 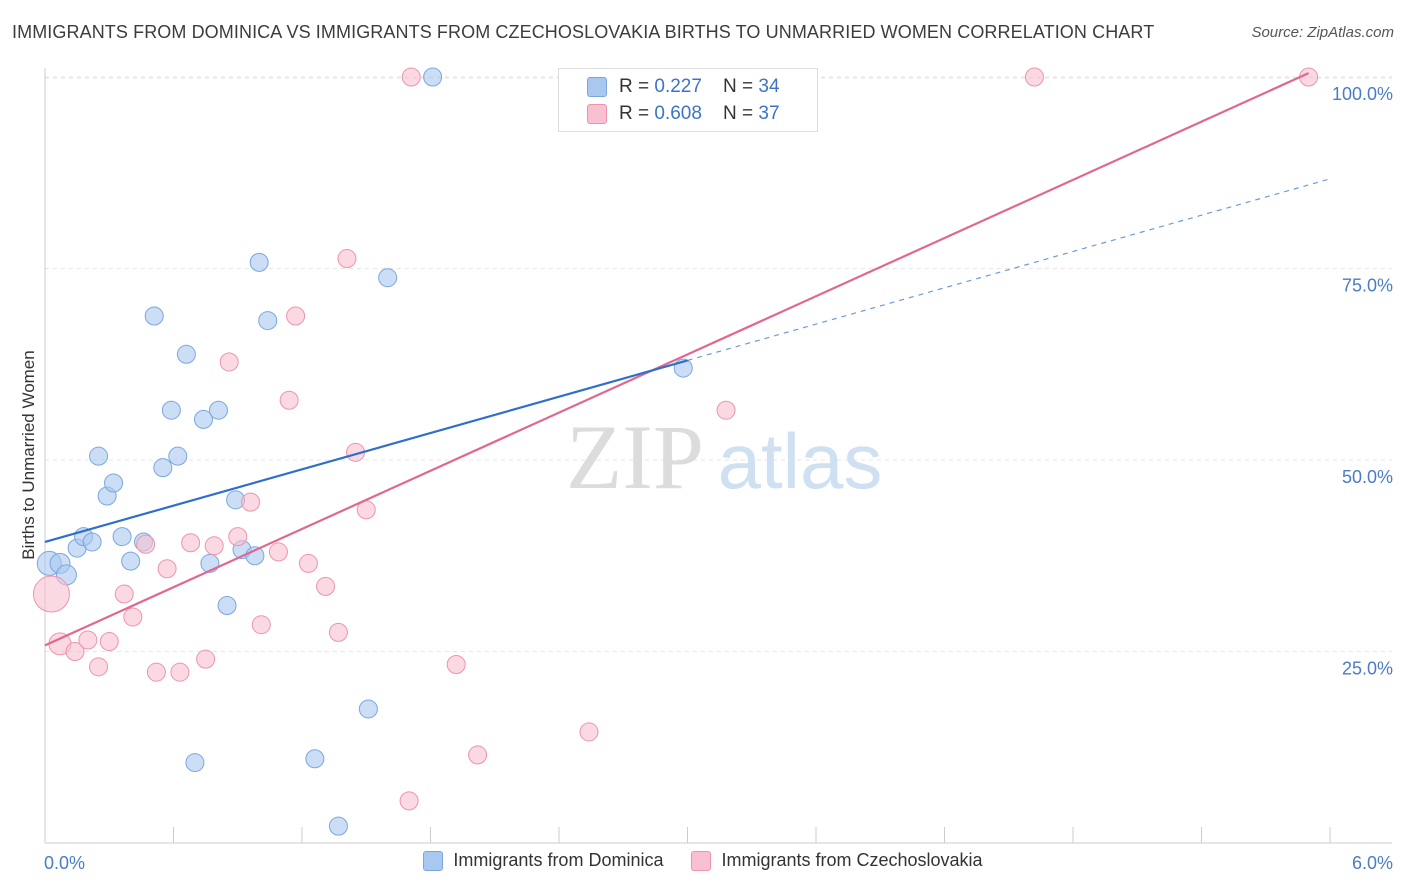 What do you see at coordinates (1367, 286) in the screenshot?
I see `y-tick-label: 75.0%` at bounding box center [1367, 286].